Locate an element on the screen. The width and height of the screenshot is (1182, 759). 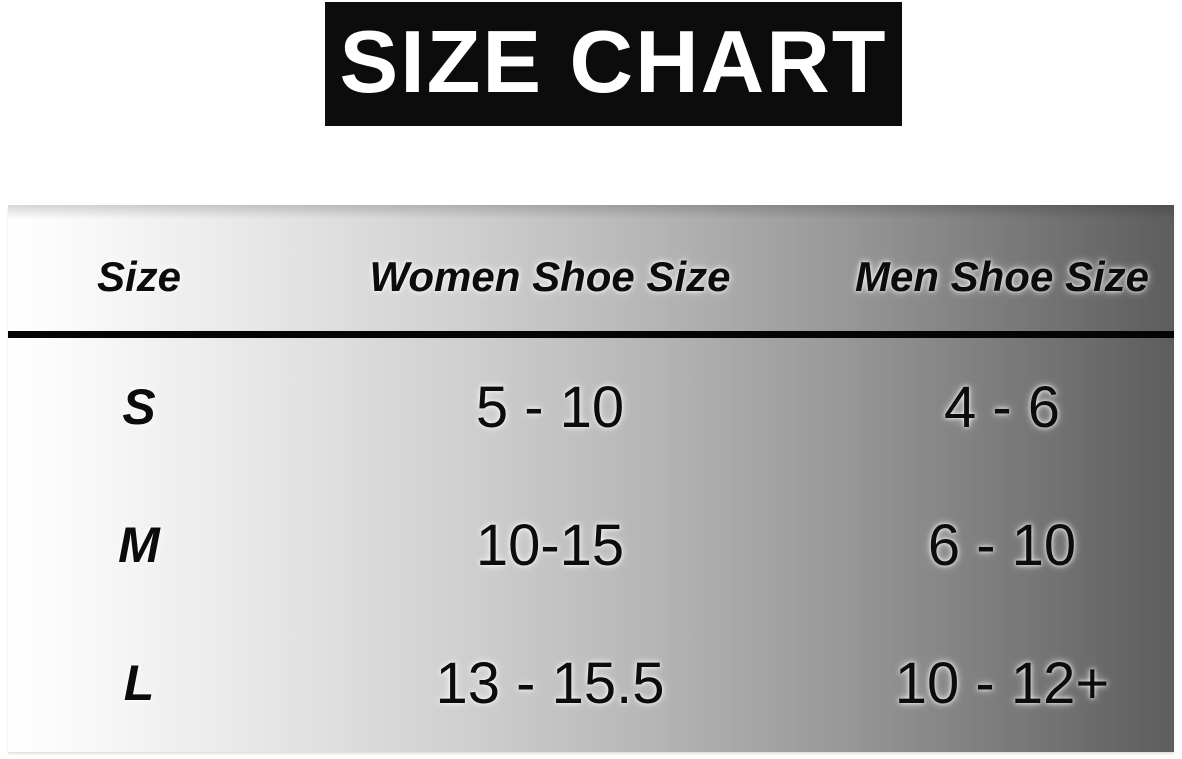
header-divider is located at coordinates (591, 334).